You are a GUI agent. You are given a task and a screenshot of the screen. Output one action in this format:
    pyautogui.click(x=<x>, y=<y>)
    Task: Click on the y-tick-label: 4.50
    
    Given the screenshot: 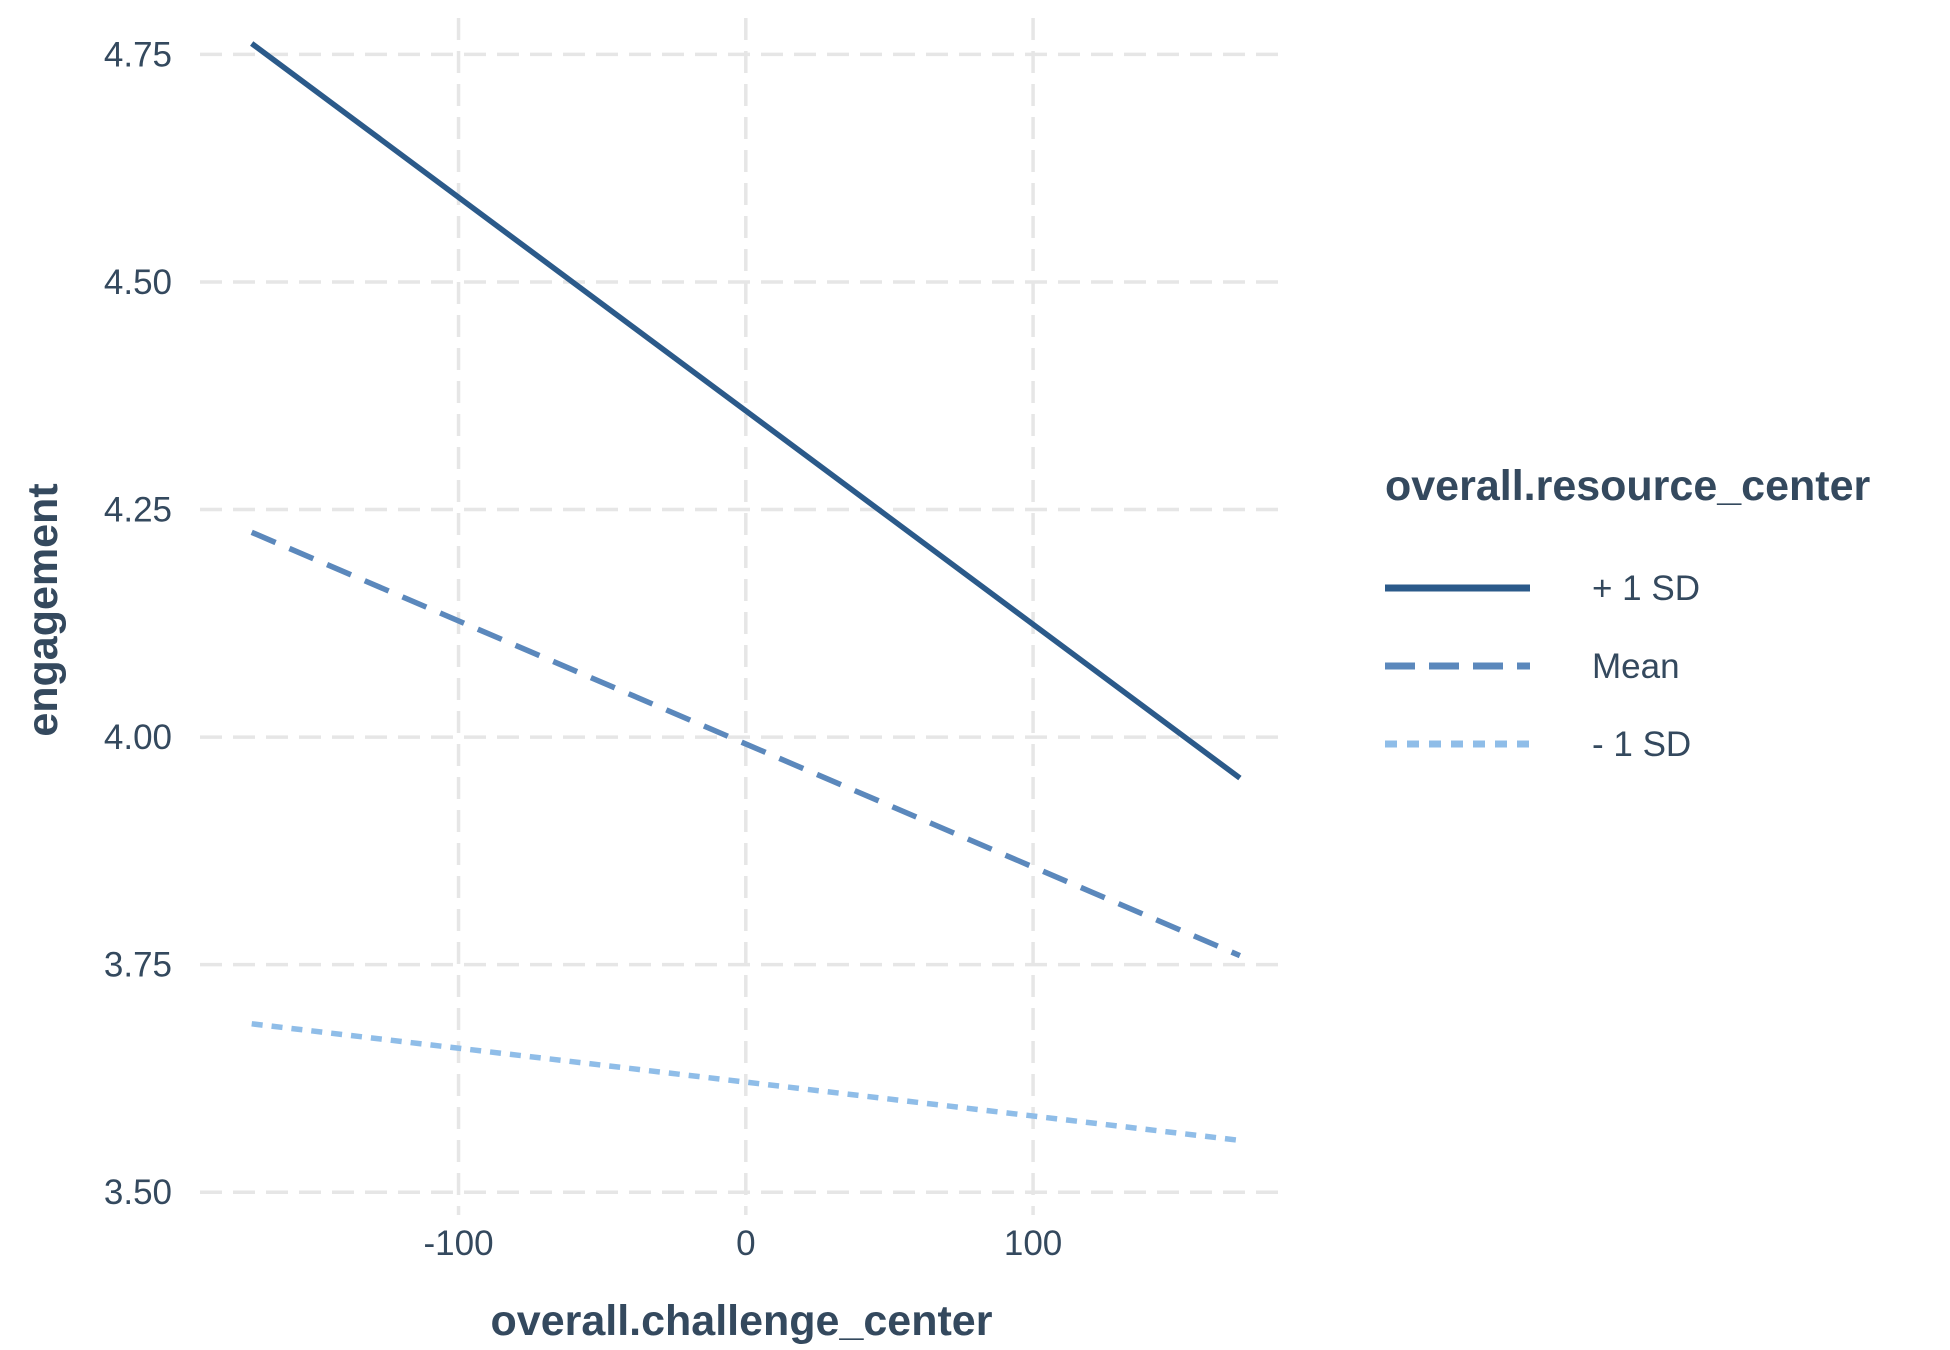 What is the action you would take?
    pyautogui.click(x=138, y=282)
    